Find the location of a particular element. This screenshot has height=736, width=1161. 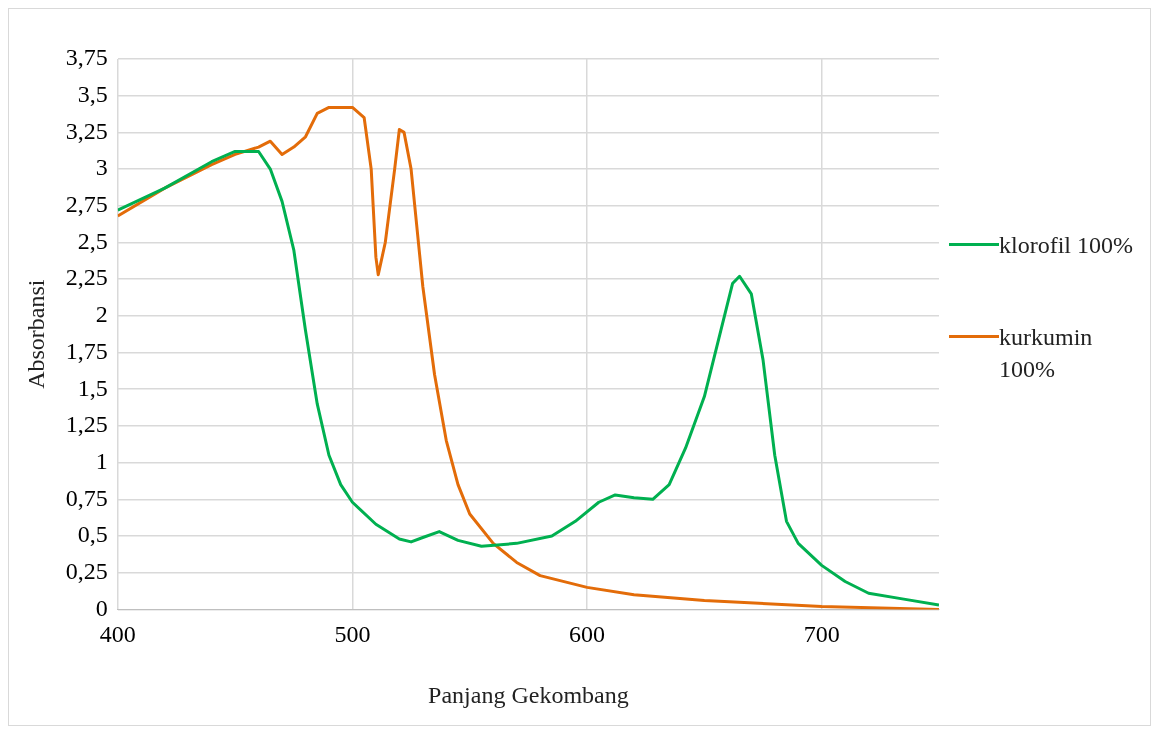

y-tick-label: 3,5 is located at coordinates (92, 93).